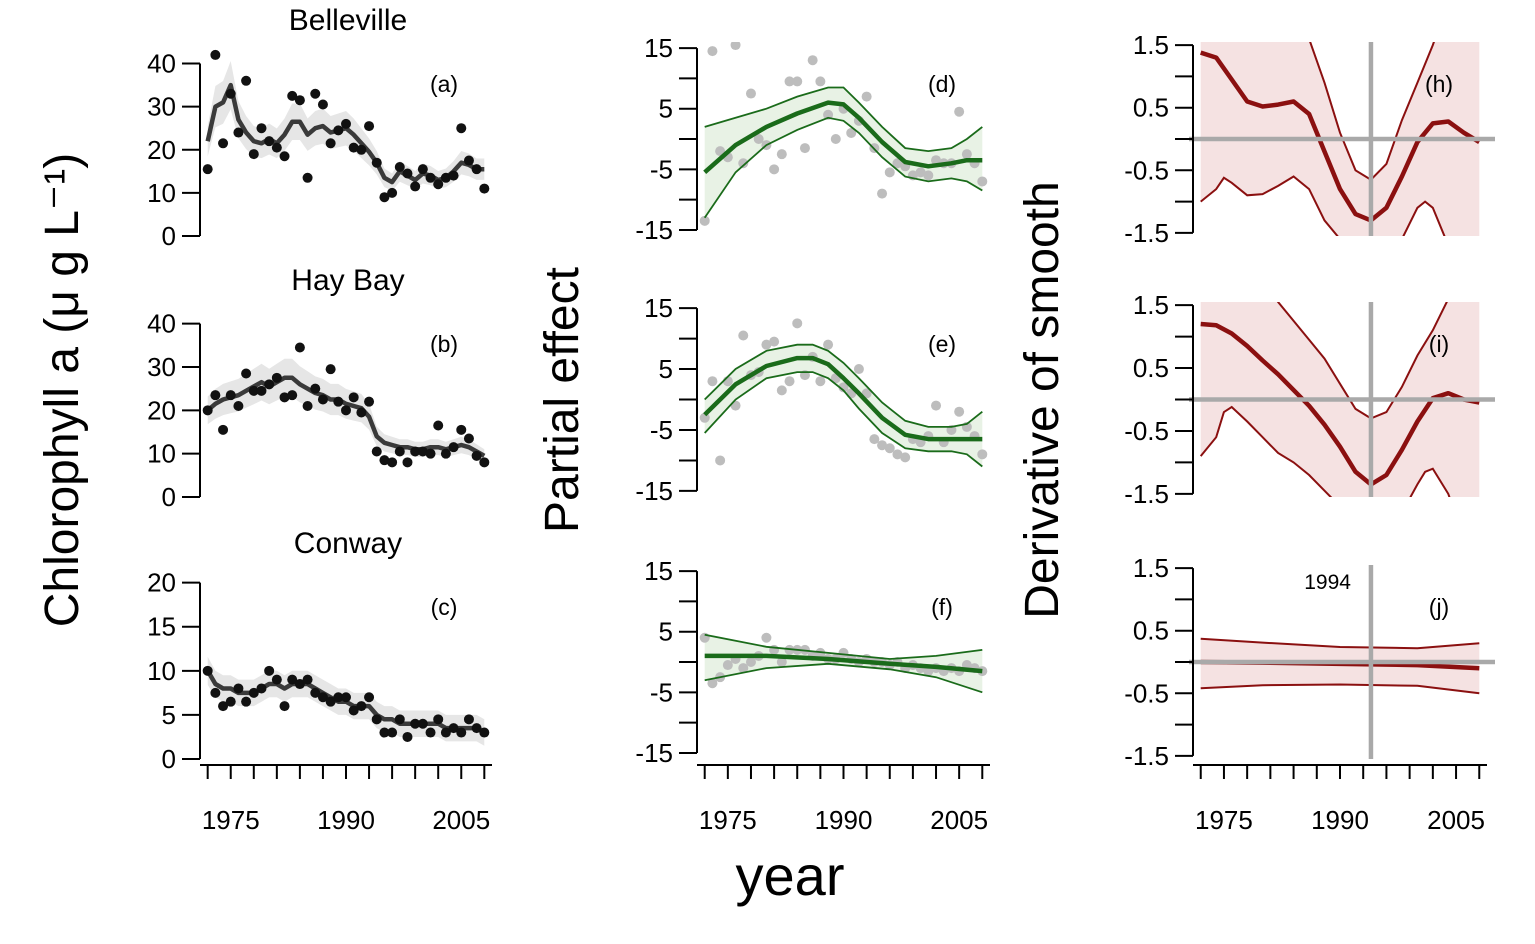  I want to click on panel-b-ytick-label-0: 0, so click(169, 497).